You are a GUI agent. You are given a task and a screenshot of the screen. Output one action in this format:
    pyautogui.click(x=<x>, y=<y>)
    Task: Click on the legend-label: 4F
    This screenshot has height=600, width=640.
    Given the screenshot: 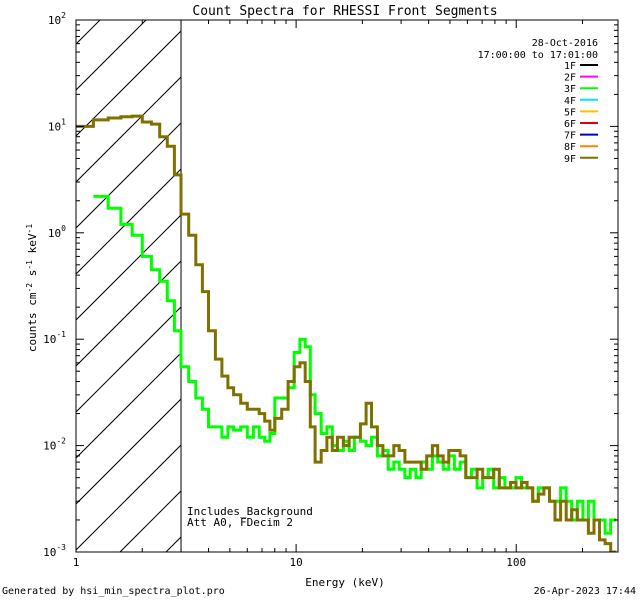 What is the action you would take?
    pyautogui.click(x=570, y=101)
    